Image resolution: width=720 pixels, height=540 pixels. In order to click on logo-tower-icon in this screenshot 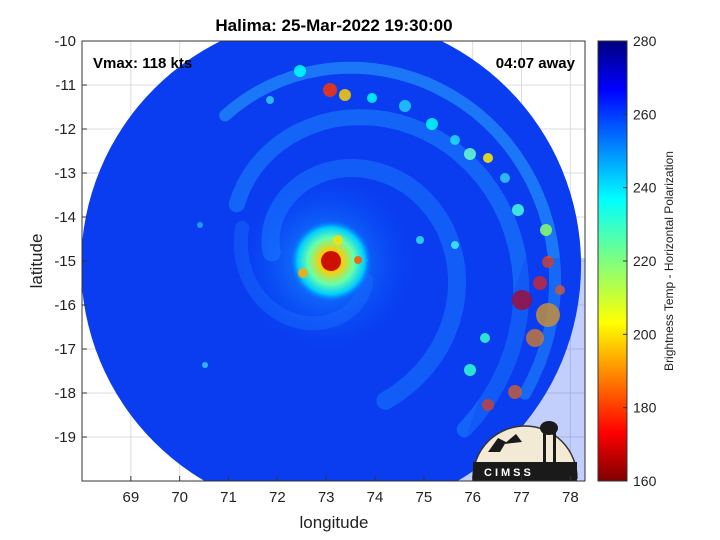, I will do `click(544, 446)`.